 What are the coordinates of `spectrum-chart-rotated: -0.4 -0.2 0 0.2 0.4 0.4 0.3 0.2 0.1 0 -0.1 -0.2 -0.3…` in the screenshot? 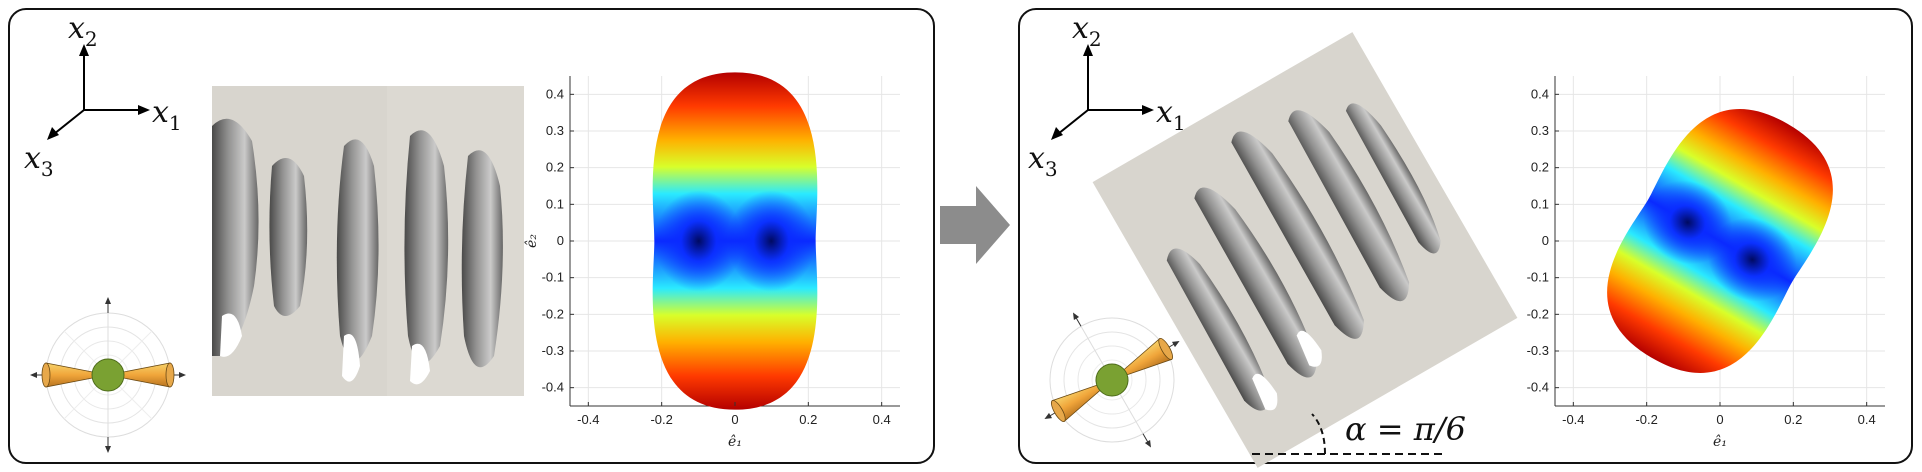 It's located at (1706, 263).